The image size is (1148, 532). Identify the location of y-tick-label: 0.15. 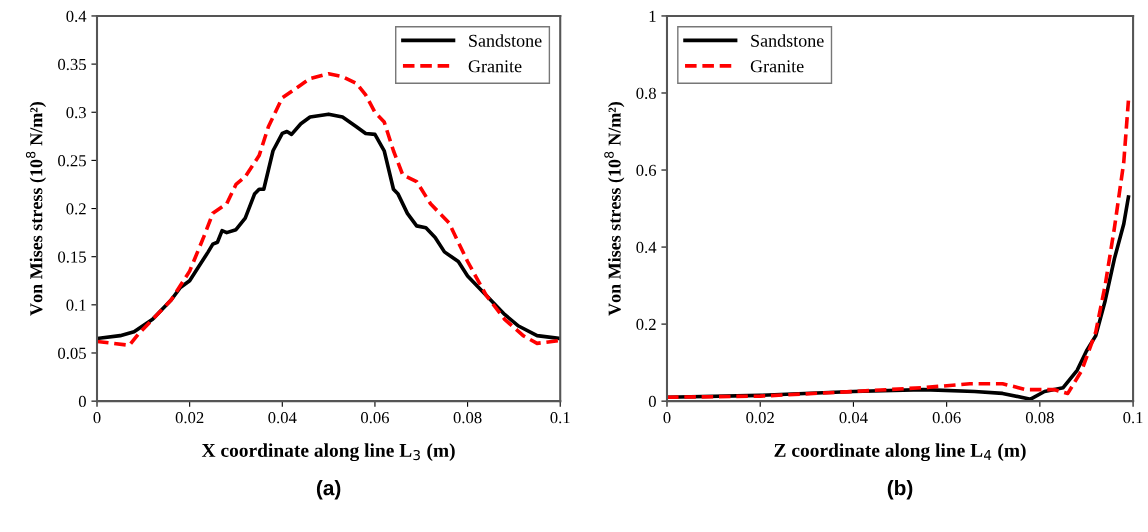
(72, 257).